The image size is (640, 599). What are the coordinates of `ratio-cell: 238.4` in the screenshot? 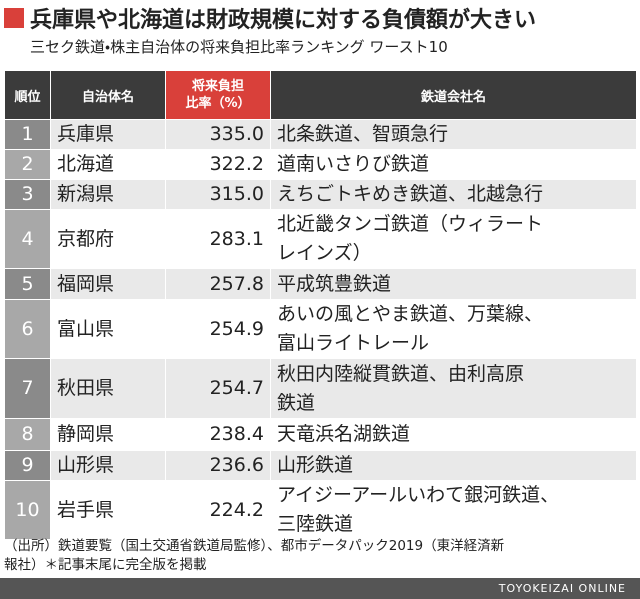 It's located at (218, 434).